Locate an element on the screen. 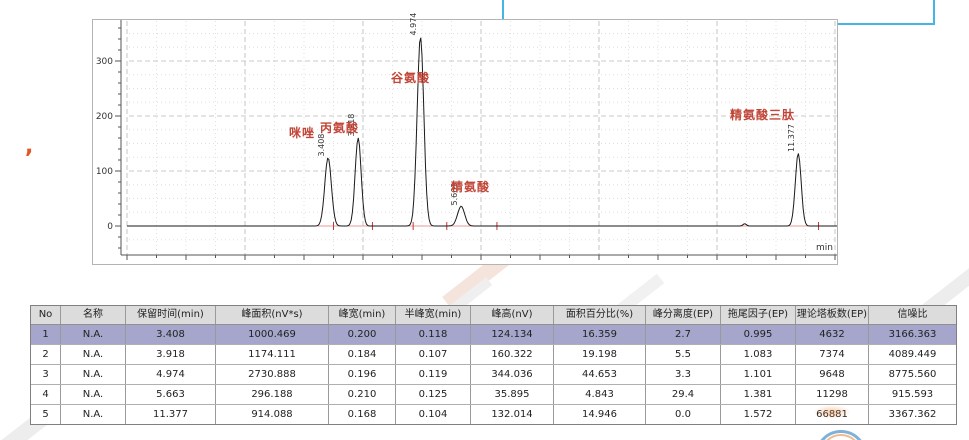  comma-pen-mark: , is located at coordinates (29, 146).